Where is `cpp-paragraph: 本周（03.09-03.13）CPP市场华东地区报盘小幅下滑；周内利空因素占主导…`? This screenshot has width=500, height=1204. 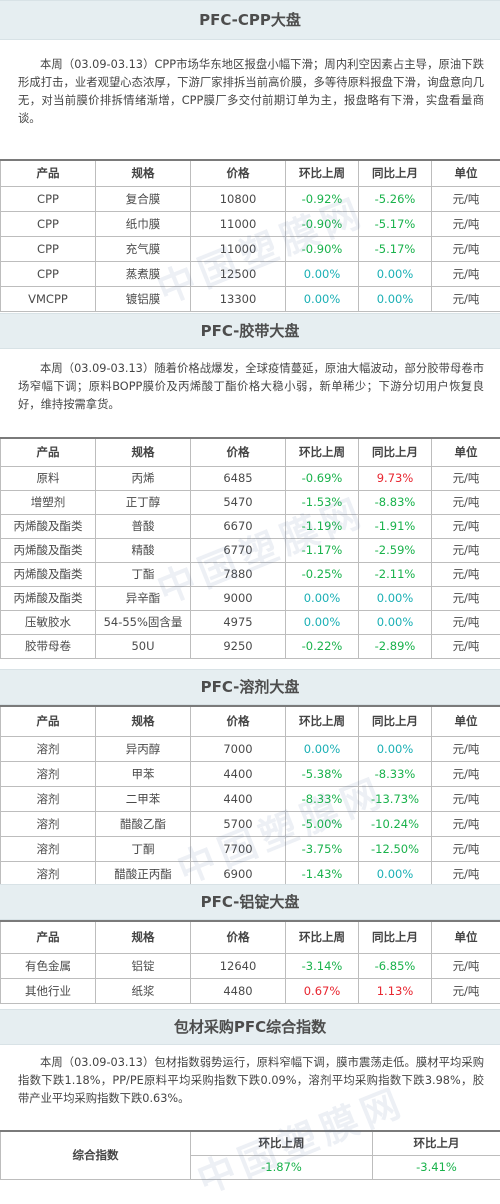
cpp-paragraph: 本周（03.09-03.13）CPP市场华东地区报盘小幅下滑；周内利空因素占主导… is located at coordinates (251, 92).